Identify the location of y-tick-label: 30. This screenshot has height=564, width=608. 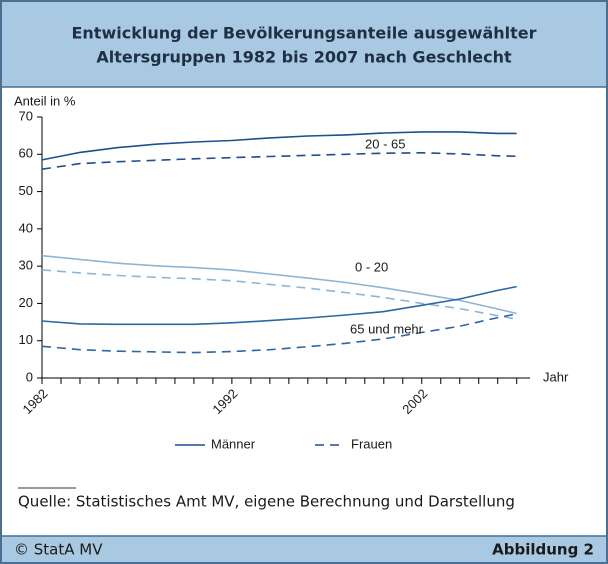
(26, 265).